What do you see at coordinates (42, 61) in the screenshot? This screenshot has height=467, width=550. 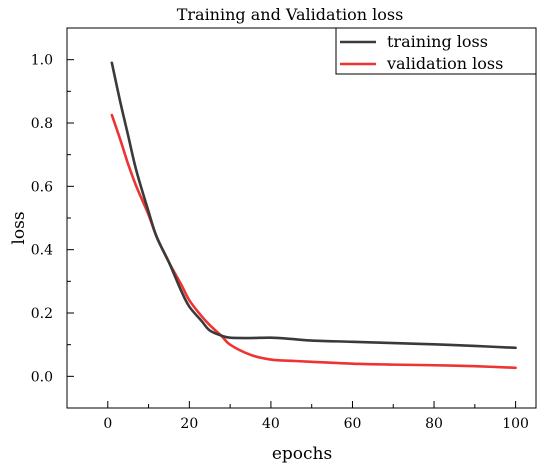 I see `y-tick-label: 1.0` at bounding box center [42, 61].